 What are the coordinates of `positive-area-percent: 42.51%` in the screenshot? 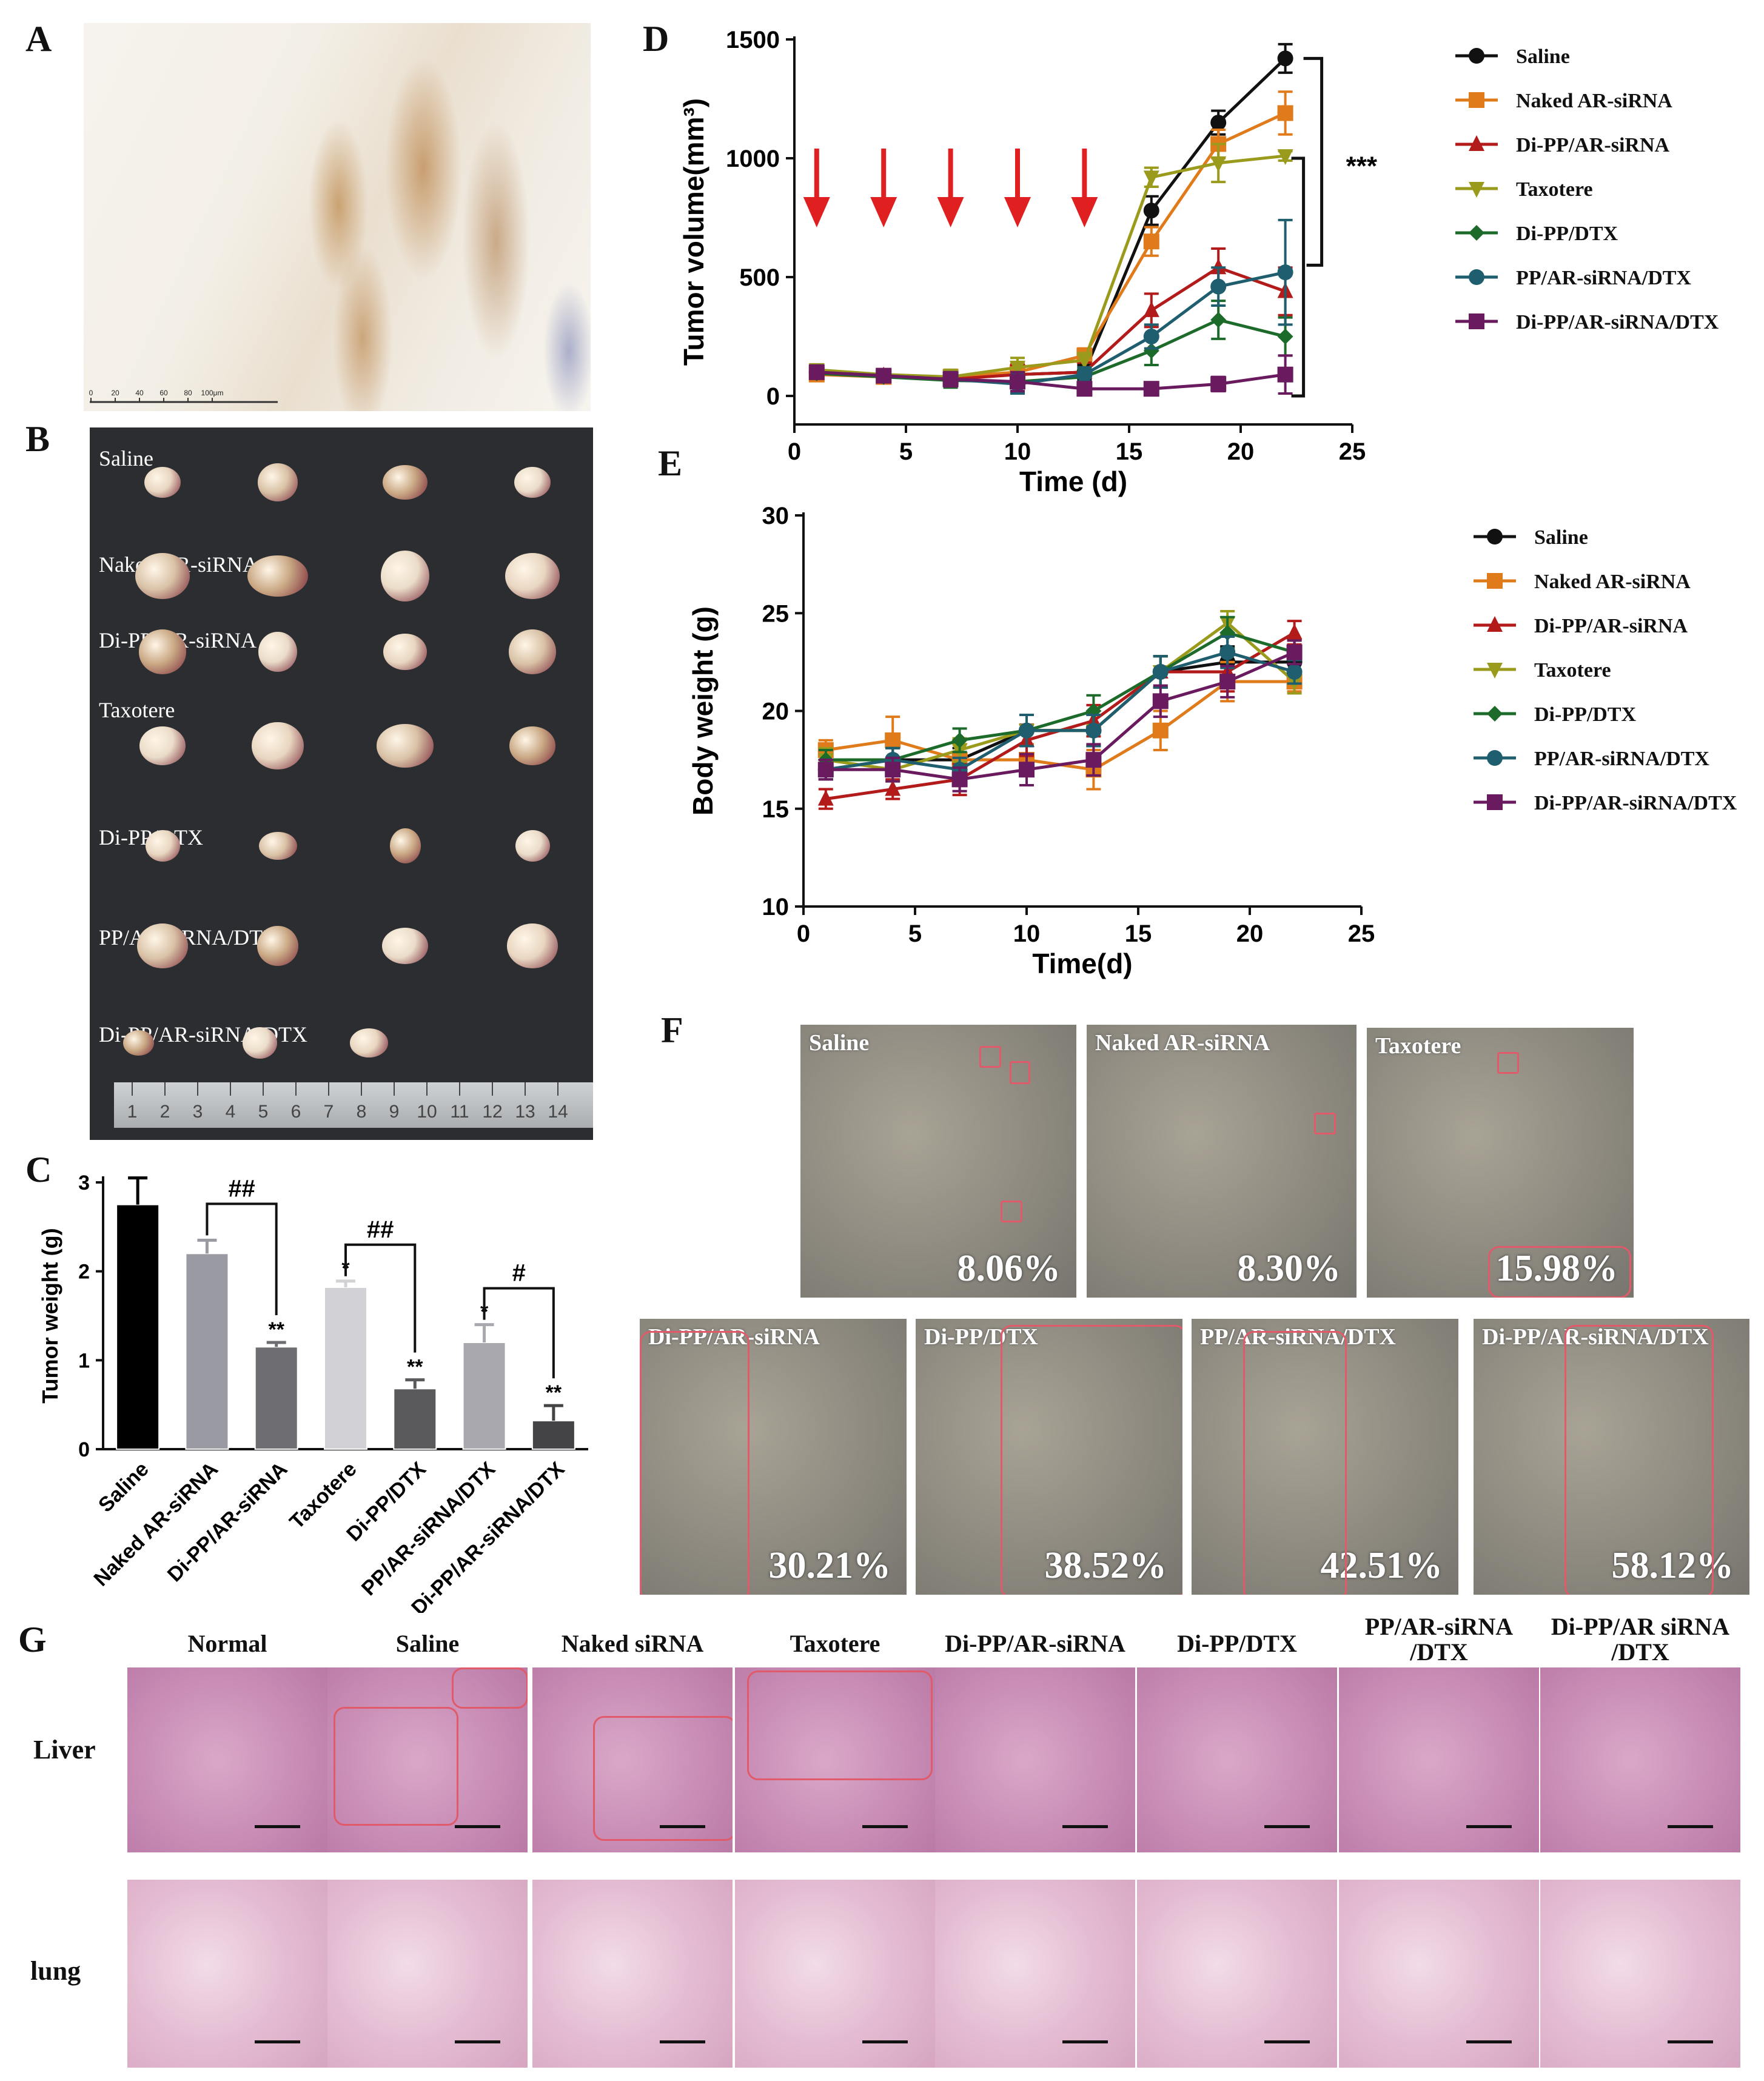 It's located at (1382, 1565).